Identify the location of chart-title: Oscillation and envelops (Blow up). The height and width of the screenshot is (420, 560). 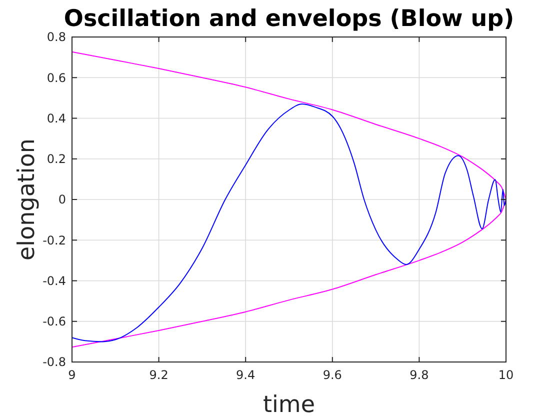
(289, 19).